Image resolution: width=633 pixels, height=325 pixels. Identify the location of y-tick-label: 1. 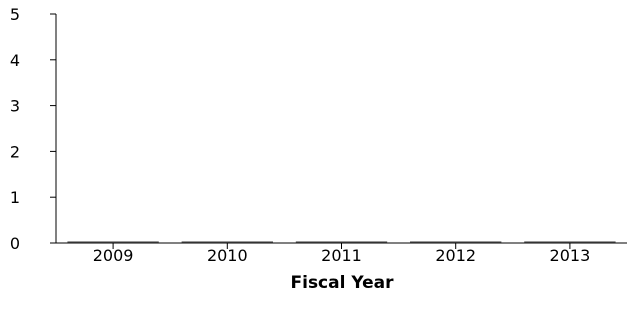
(15, 197).